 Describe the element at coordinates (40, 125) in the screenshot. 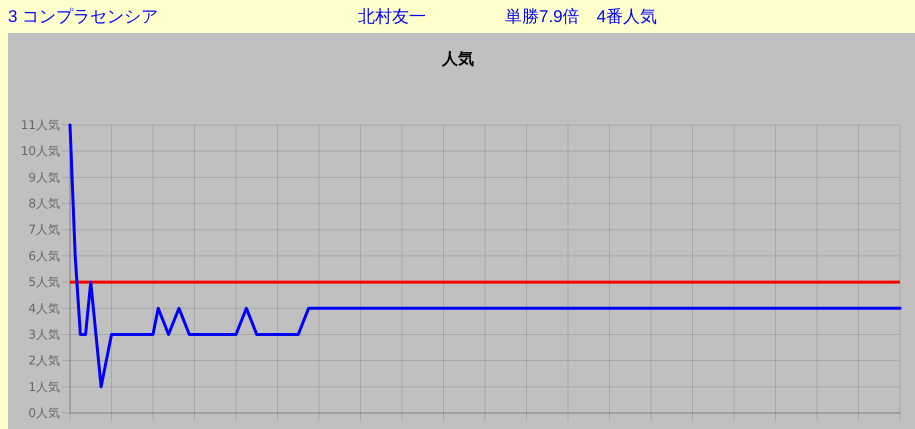

I see `y-tick-label: 11人気` at that location.